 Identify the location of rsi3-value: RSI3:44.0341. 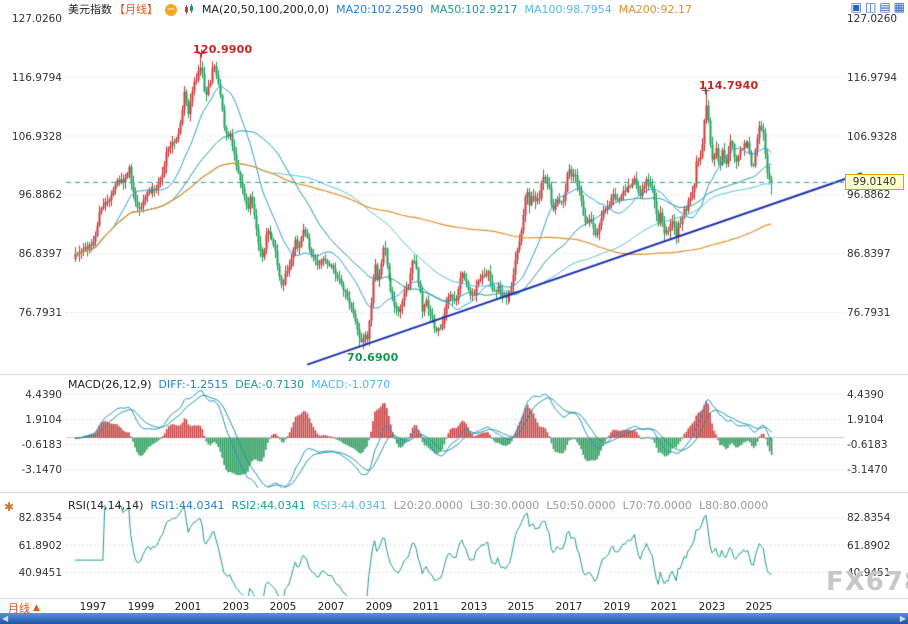
(349, 505).